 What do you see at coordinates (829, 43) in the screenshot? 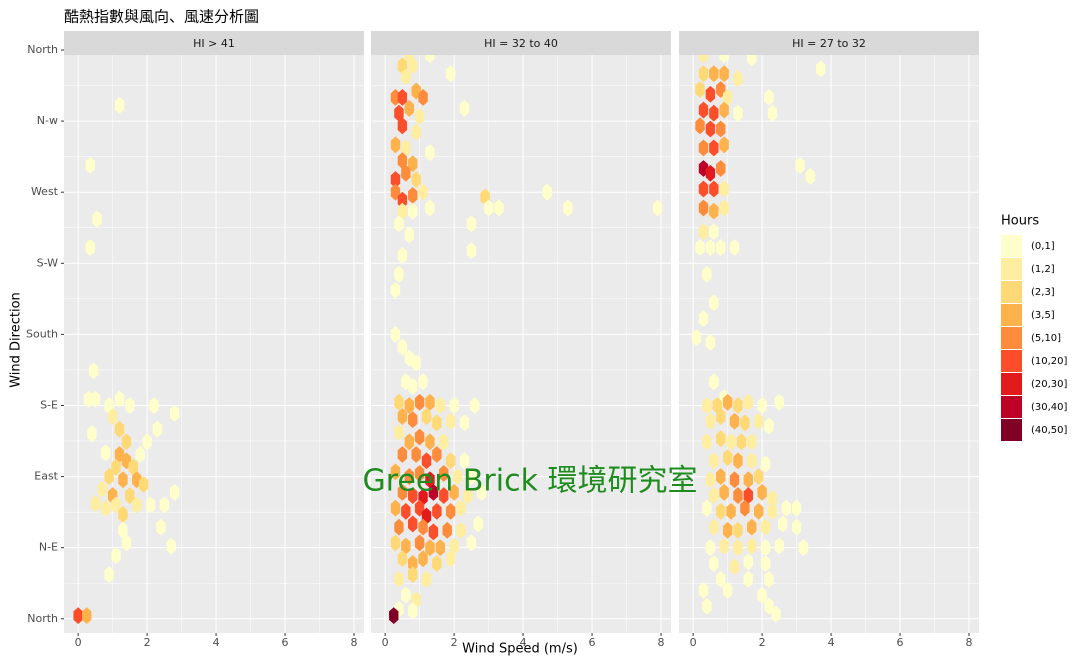
I see `strip-background` at bounding box center [829, 43].